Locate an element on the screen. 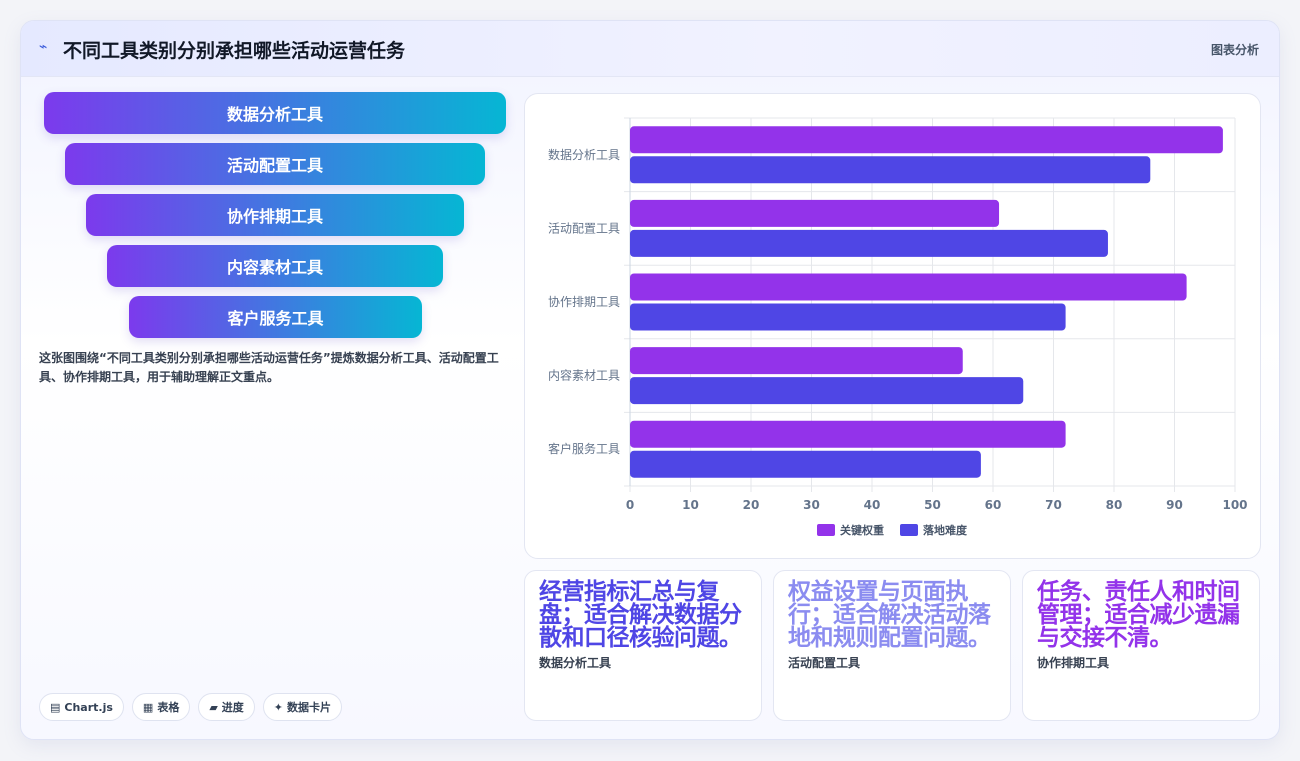 The height and width of the screenshot is (761, 1300). x-tick-label: 0 is located at coordinates (630, 505).